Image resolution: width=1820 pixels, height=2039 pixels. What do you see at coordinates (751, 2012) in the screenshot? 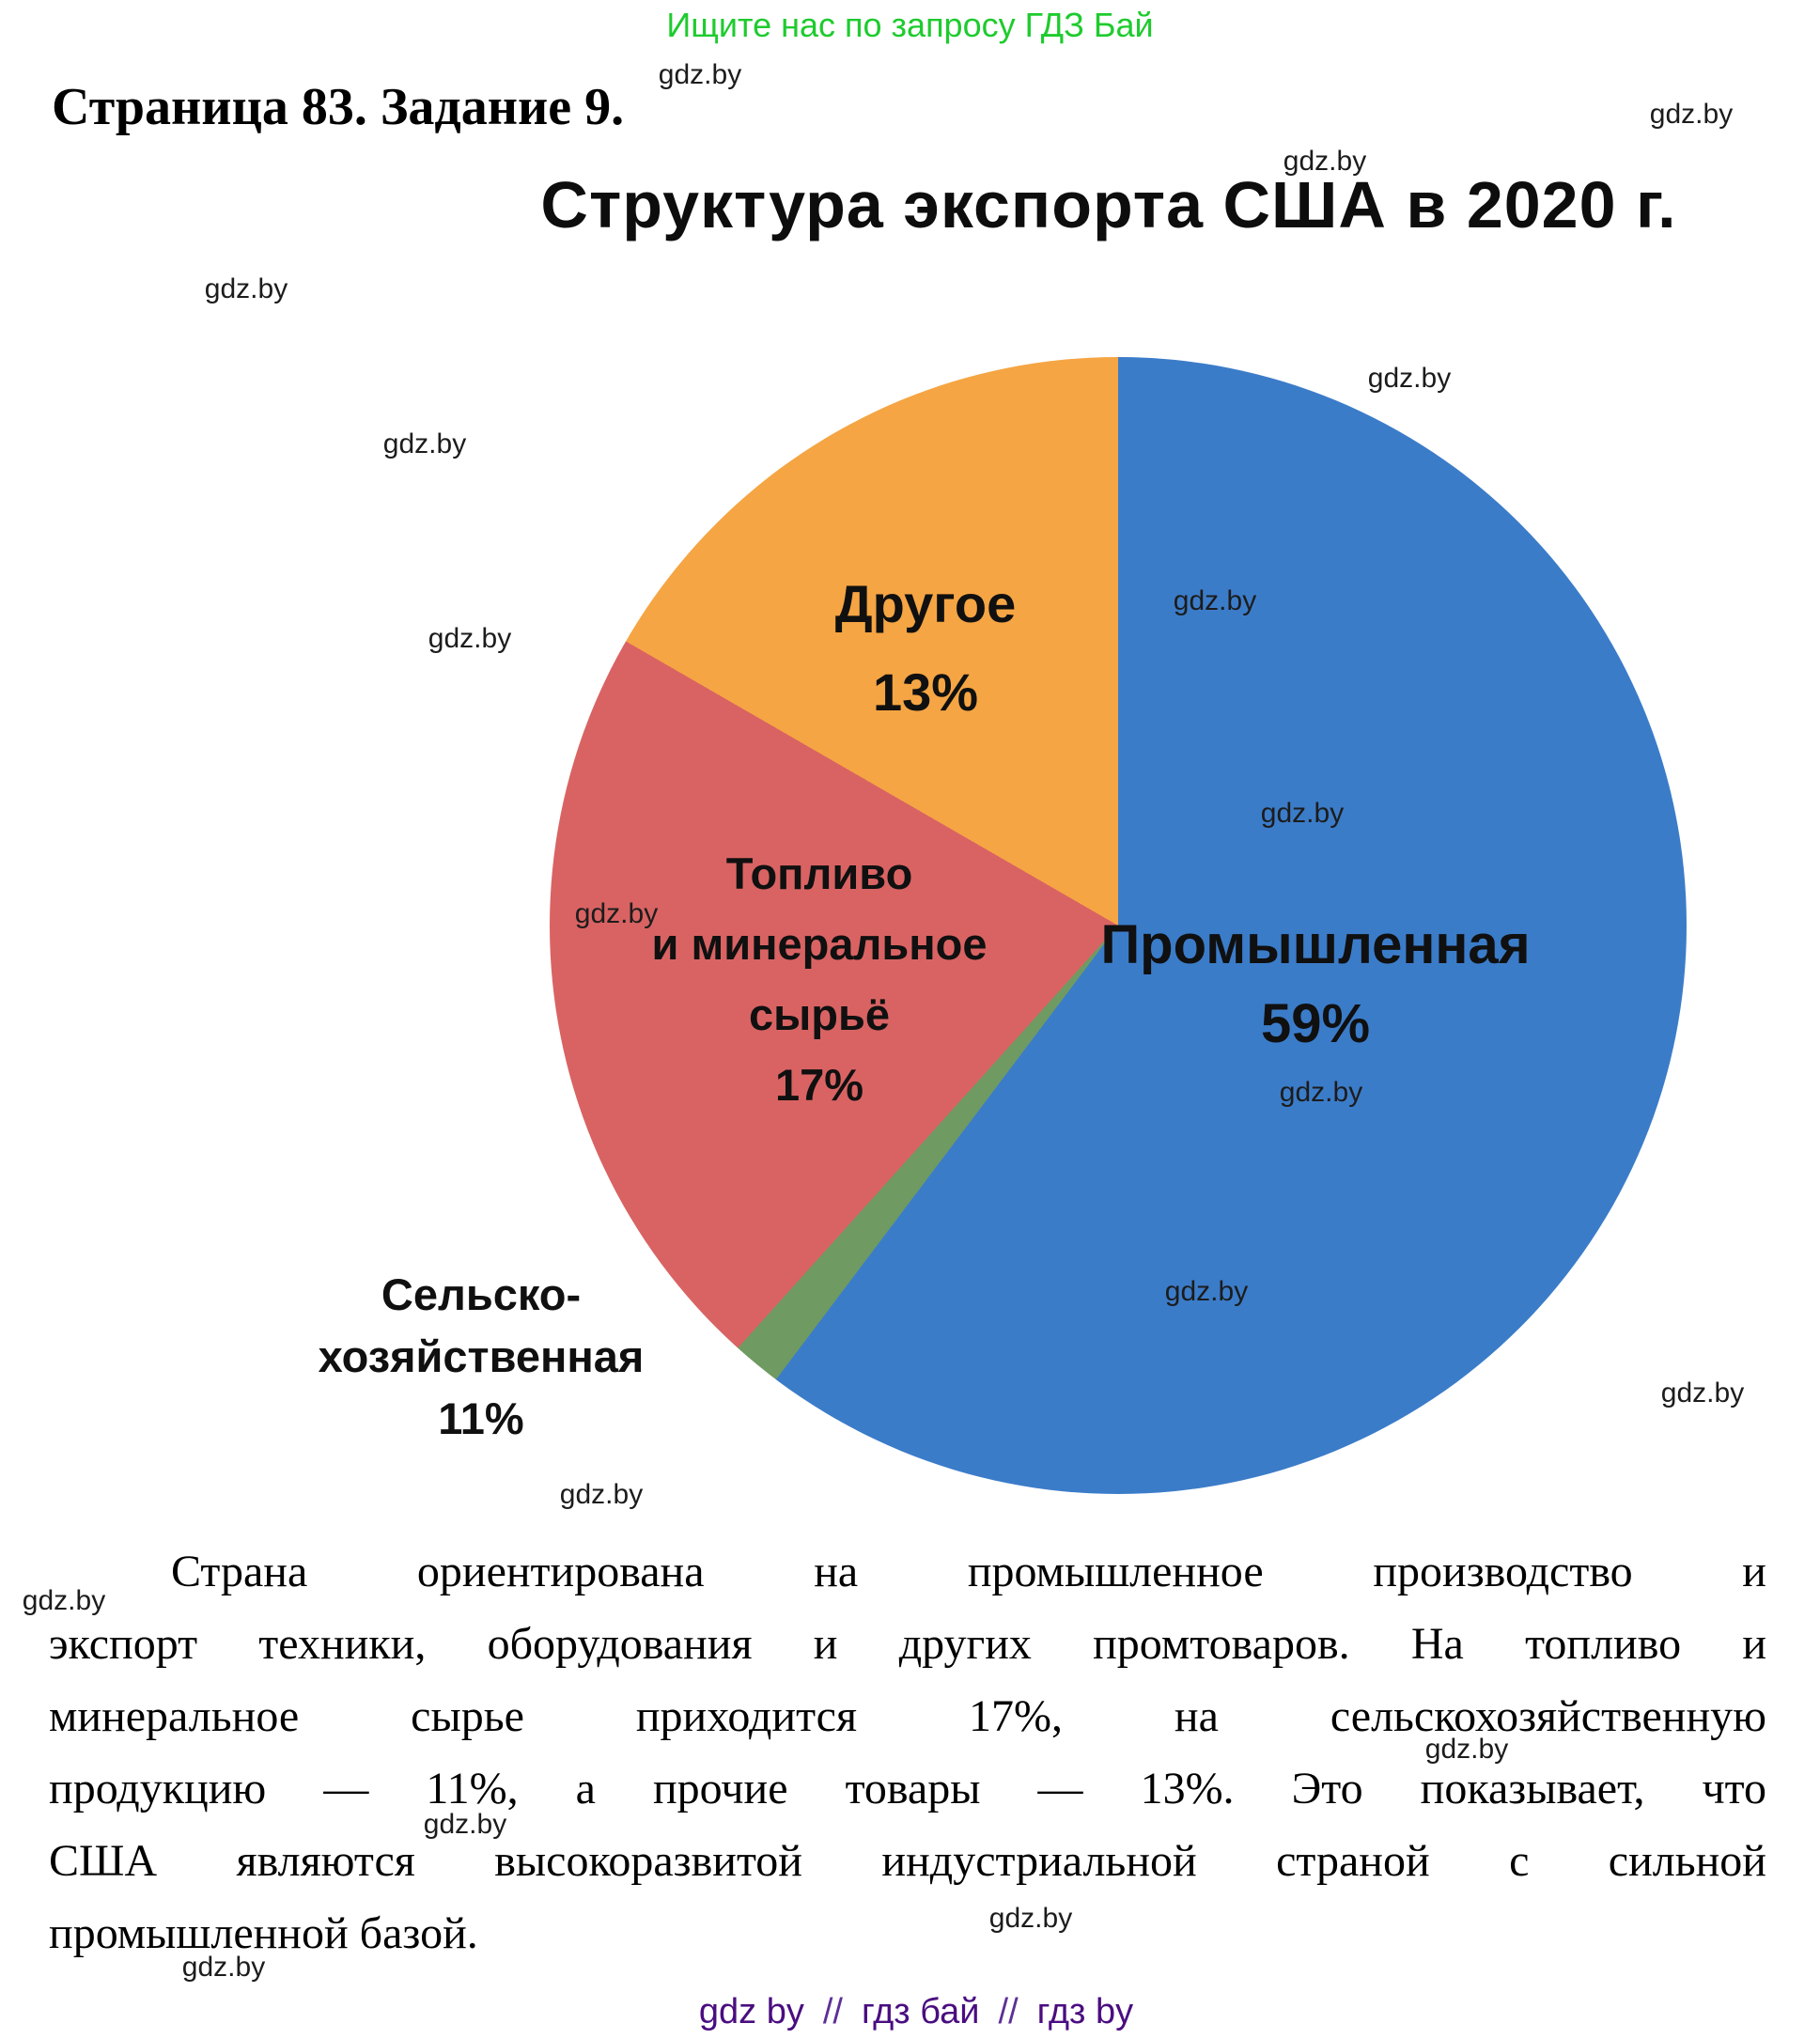
I see `footer-text-1: gdz by` at bounding box center [751, 2012].